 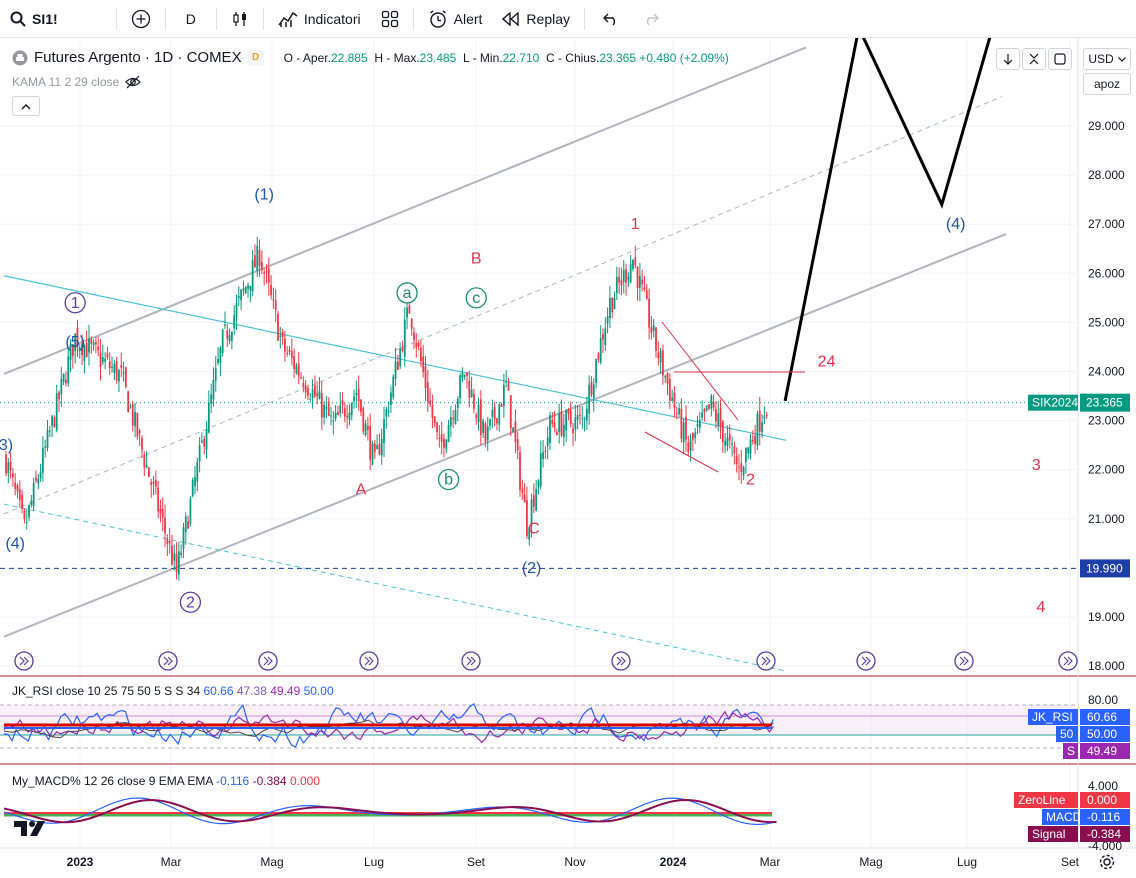 What do you see at coordinates (168, 661) in the screenshot?
I see `replay-marker-arrows` at bounding box center [168, 661].